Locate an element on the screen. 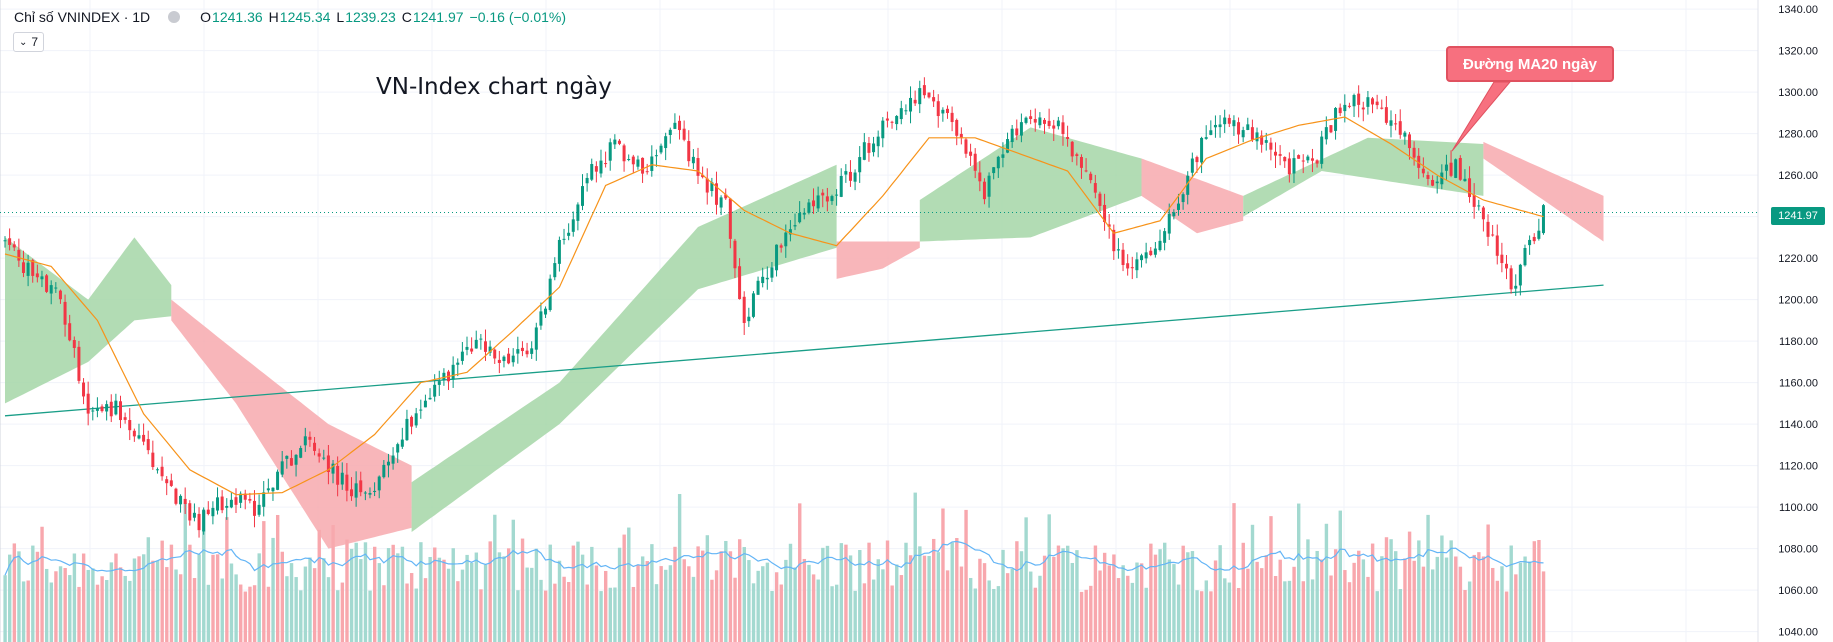  market-status-icon is located at coordinates (174, 17).